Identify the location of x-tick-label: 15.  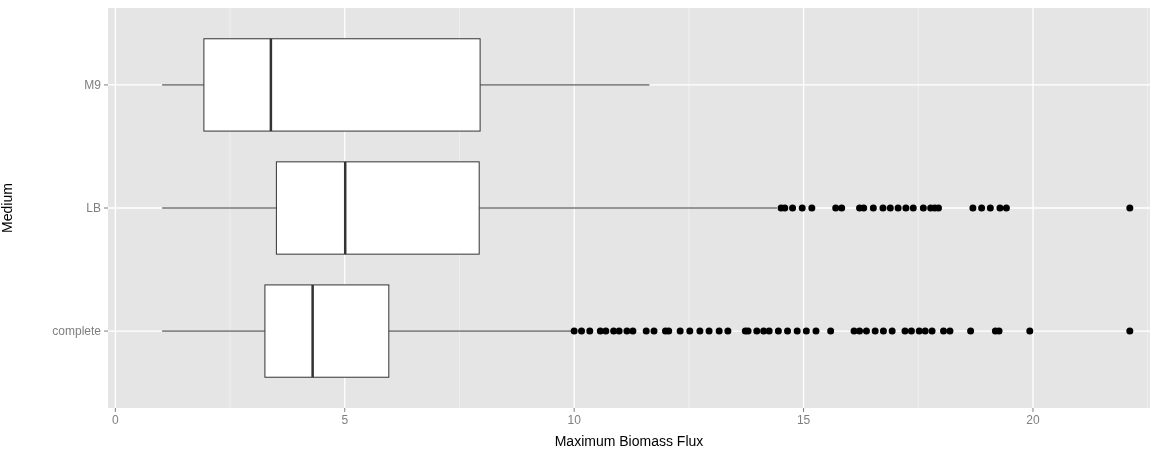
(803, 420).